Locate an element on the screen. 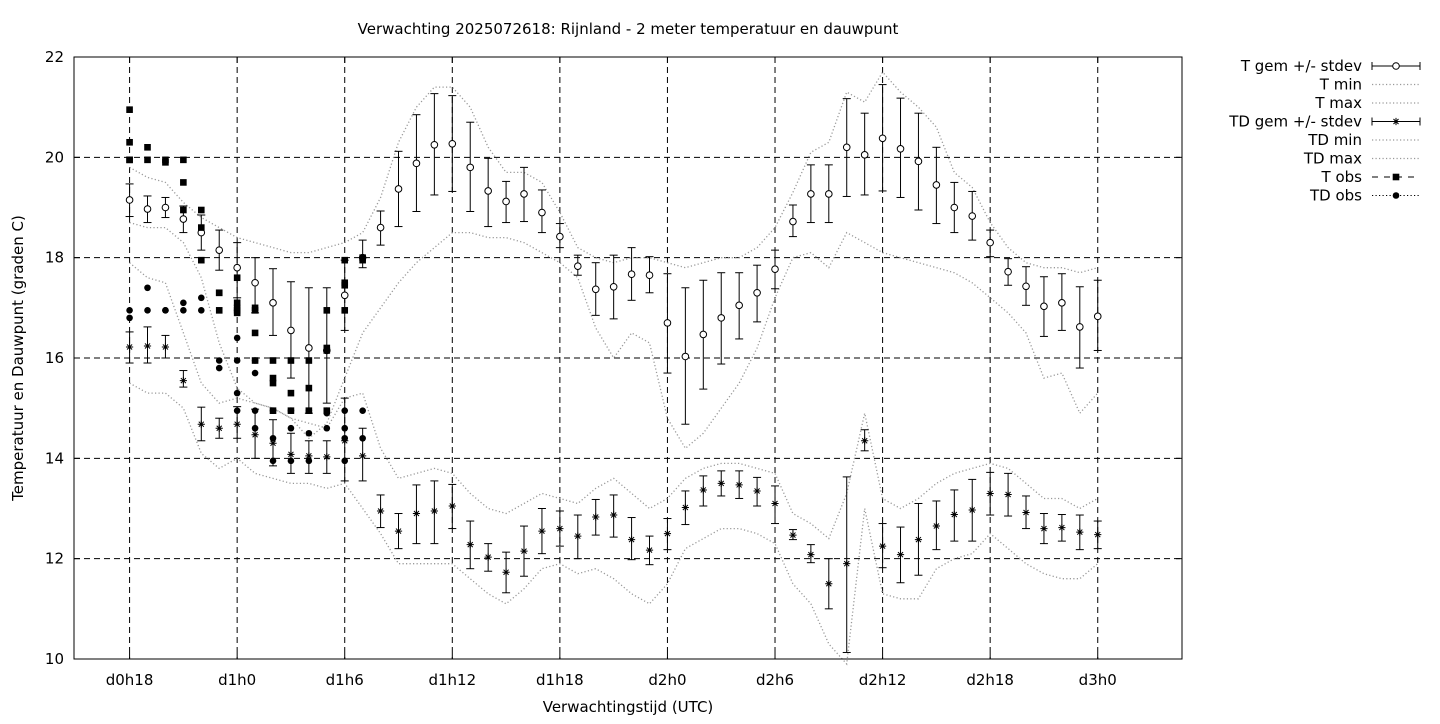 This screenshot has height=724, width=1440. x-tick-label: d1h6 is located at coordinates (345, 680).